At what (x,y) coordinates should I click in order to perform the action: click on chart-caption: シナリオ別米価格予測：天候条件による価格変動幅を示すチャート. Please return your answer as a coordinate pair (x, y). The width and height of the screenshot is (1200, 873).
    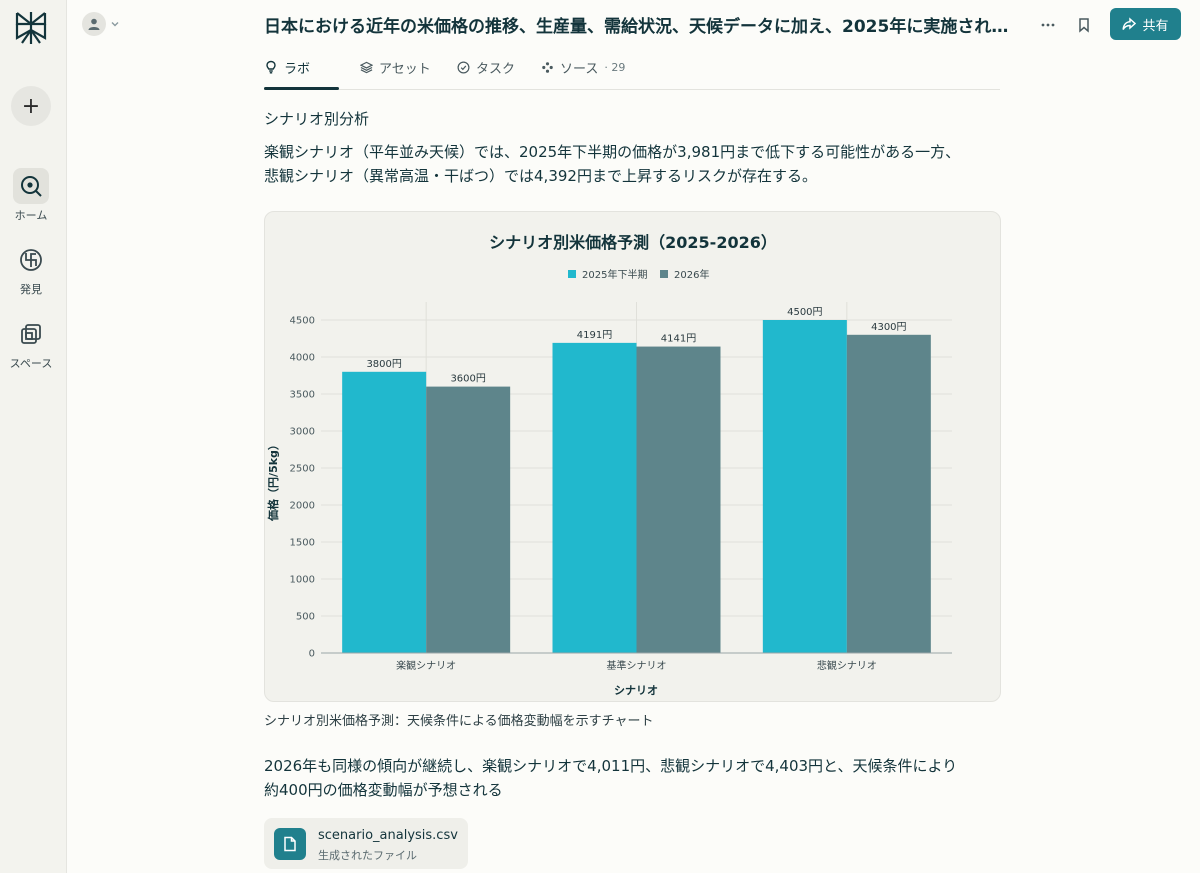
    Looking at the image, I should click on (459, 721).